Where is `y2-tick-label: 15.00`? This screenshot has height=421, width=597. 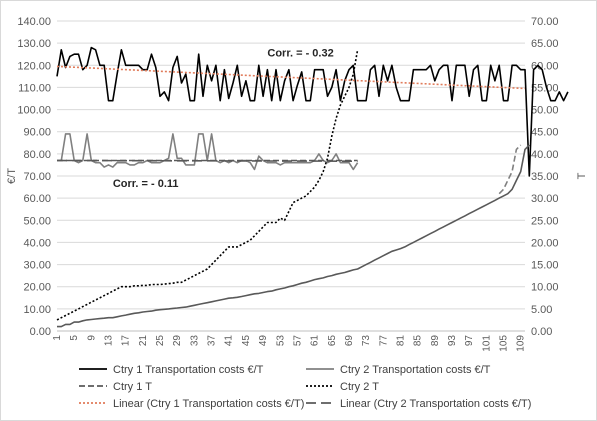 y2-tick-label: 15.00 is located at coordinates (545, 266).